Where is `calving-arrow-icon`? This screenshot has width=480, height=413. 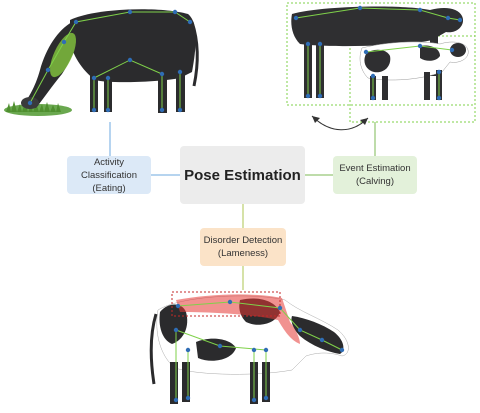 calving-arrow-icon is located at coordinates (340, 123).